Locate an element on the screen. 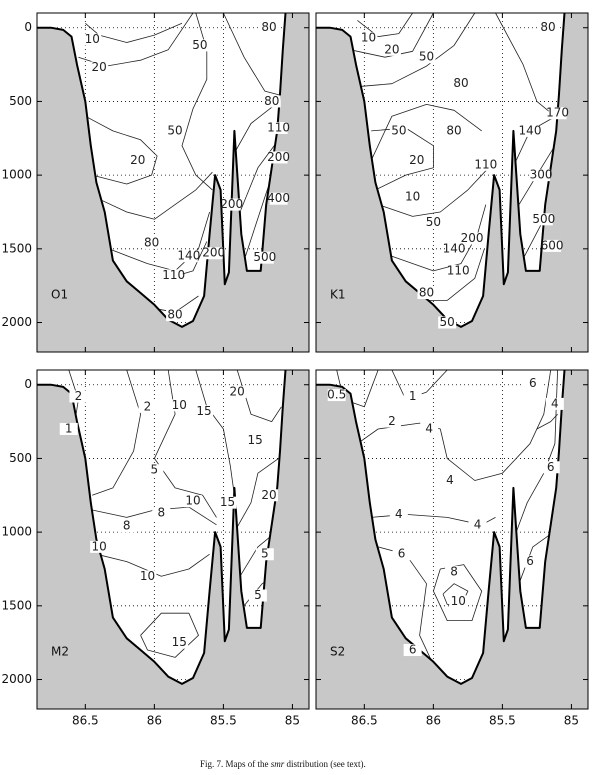 Image resolution: width=599 pixels, height=775 pixels. contour-label: 110 is located at coordinates (278, 127).